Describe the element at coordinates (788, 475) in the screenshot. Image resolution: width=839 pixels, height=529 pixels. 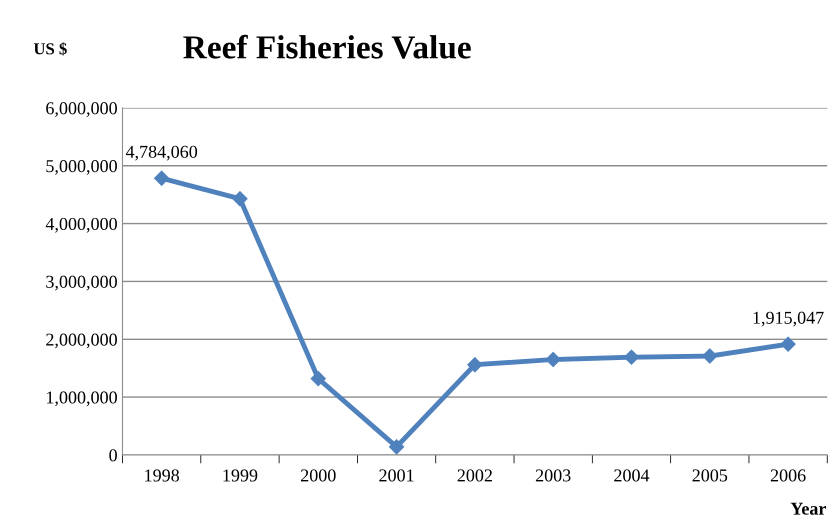
I see `x-tick-label: 2006` at that location.